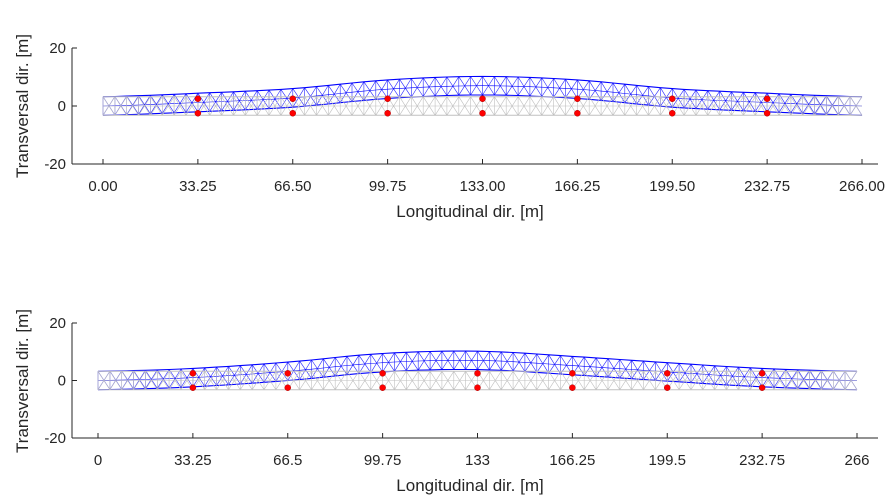  Describe the element at coordinates (483, 186) in the screenshot. I see `x-tick-label: 133.00` at that location.